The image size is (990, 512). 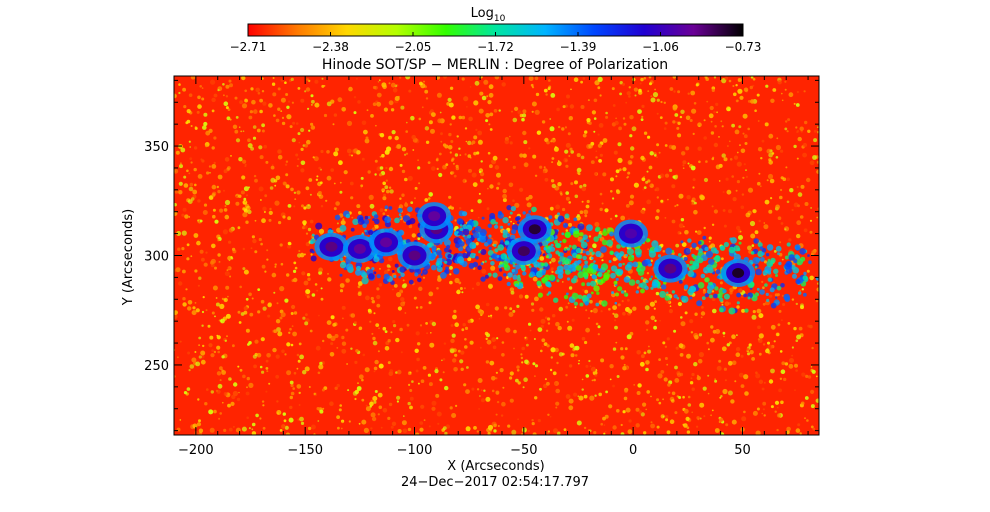 What do you see at coordinates (488, 15) in the screenshot?
I see `colorbar-label: Log10` at bounding box center [488, 15].